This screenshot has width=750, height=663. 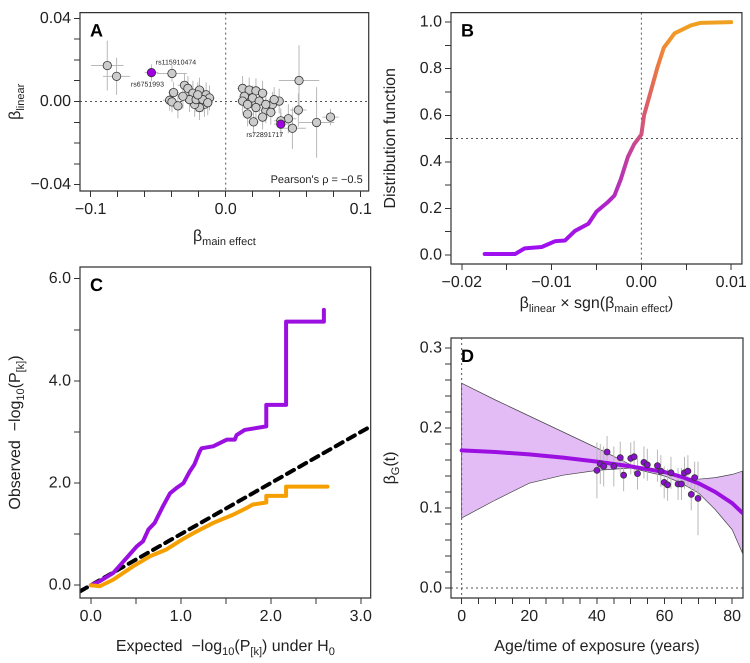 I want to click on x-tick-label: 20, so click(x=529, y=617).